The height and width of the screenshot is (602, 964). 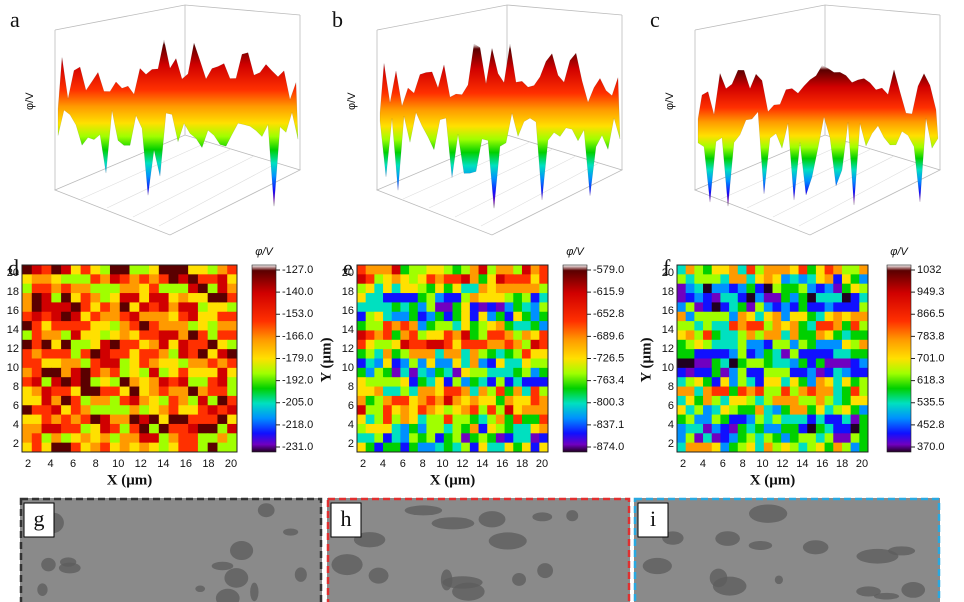 I want to click on y-tick-label: 2, so click(x=16, y=444).